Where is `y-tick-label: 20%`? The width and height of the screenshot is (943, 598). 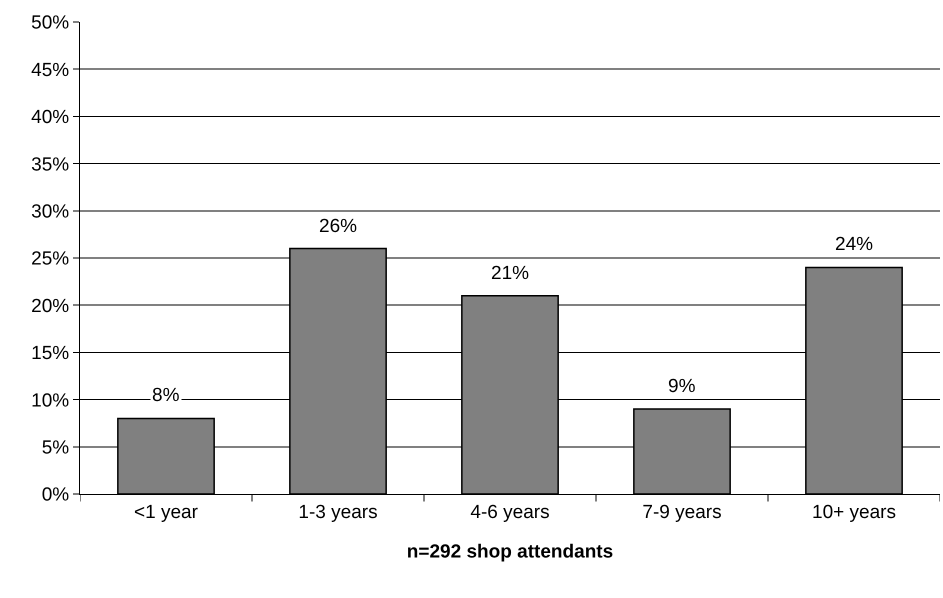
y-tick-label: 20% is located at coordinates (50, 306).